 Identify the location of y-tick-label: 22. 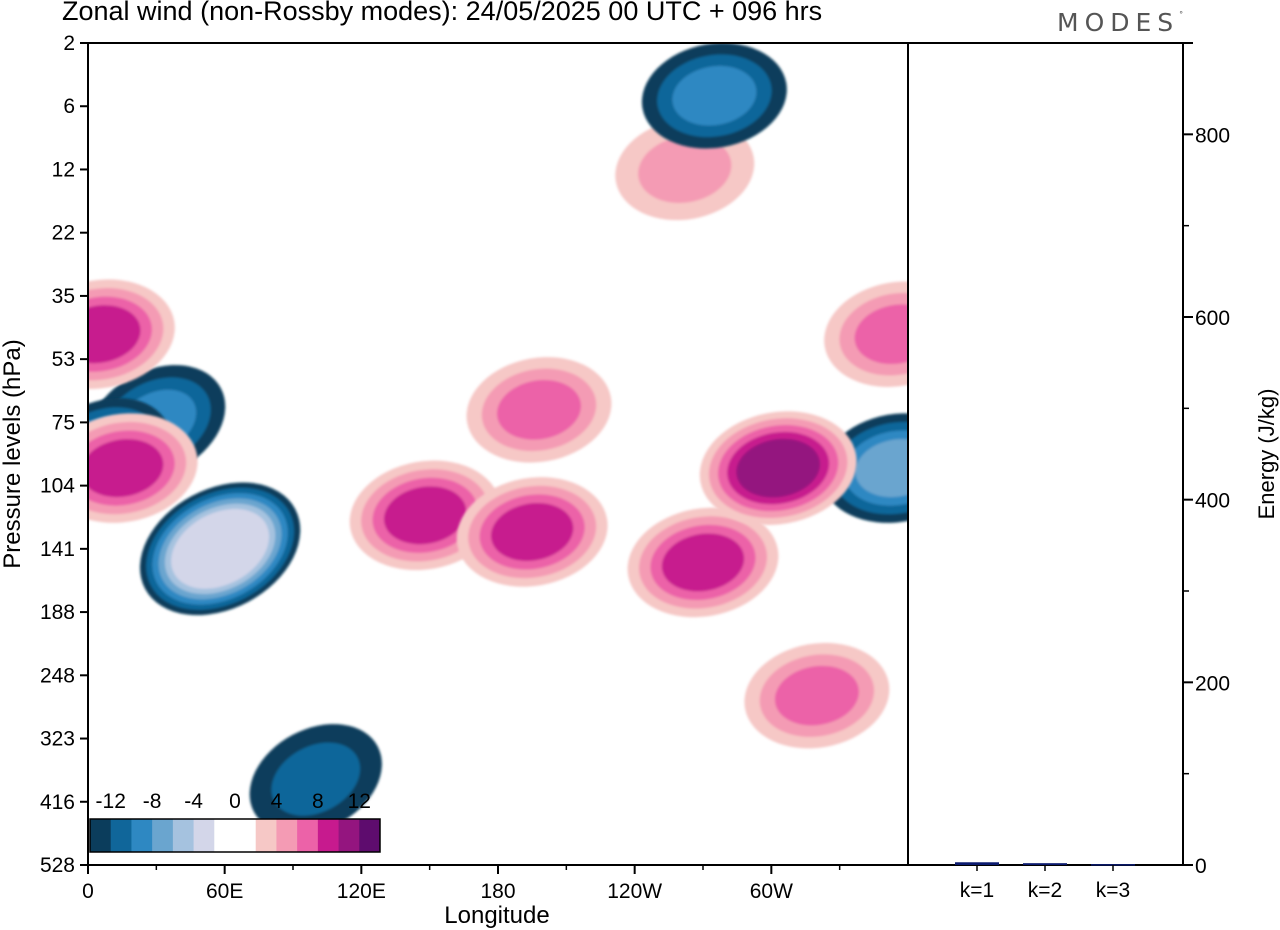
(63, 233).